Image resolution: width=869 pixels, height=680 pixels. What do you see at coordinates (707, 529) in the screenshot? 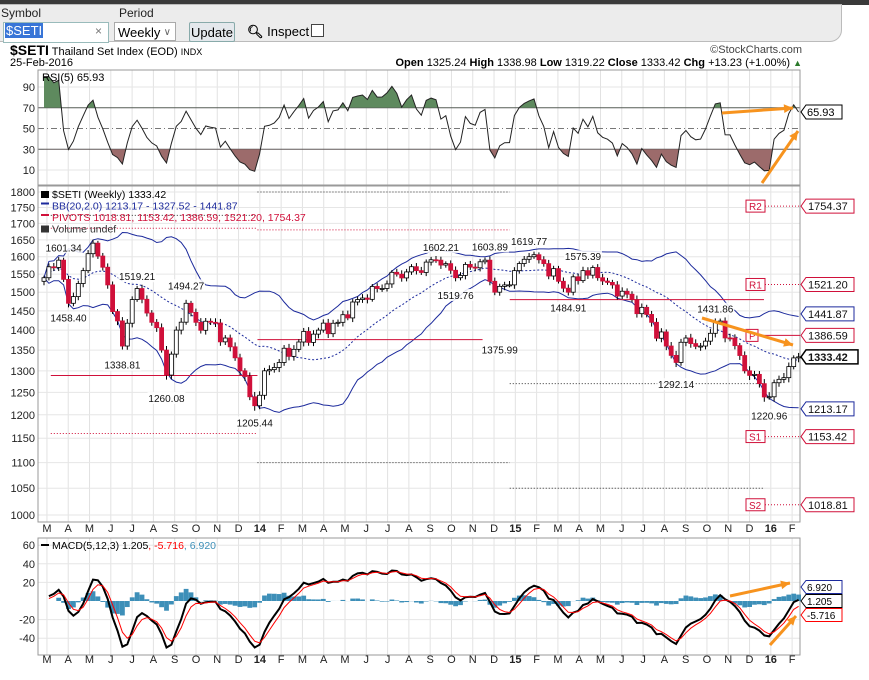
I see `x-axis-label: O` at bounding box center [707, 529].